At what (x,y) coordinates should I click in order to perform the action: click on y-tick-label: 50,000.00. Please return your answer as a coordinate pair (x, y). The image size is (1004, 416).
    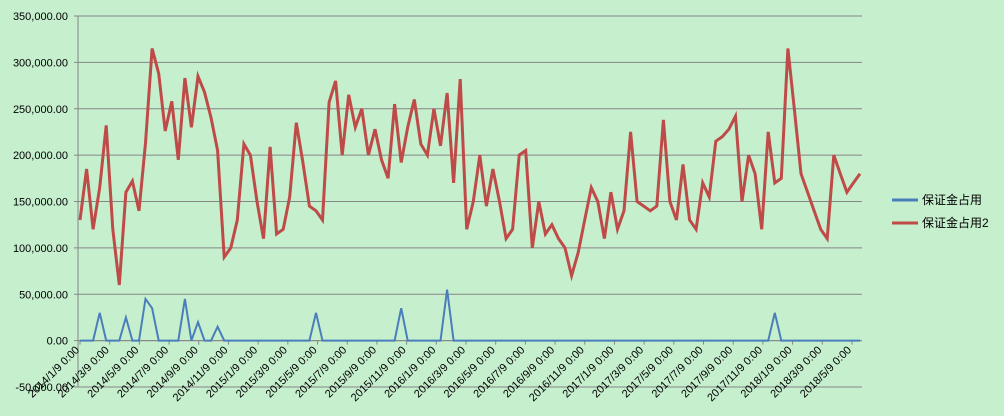
    Looking at the image, I should click on (43, 295).